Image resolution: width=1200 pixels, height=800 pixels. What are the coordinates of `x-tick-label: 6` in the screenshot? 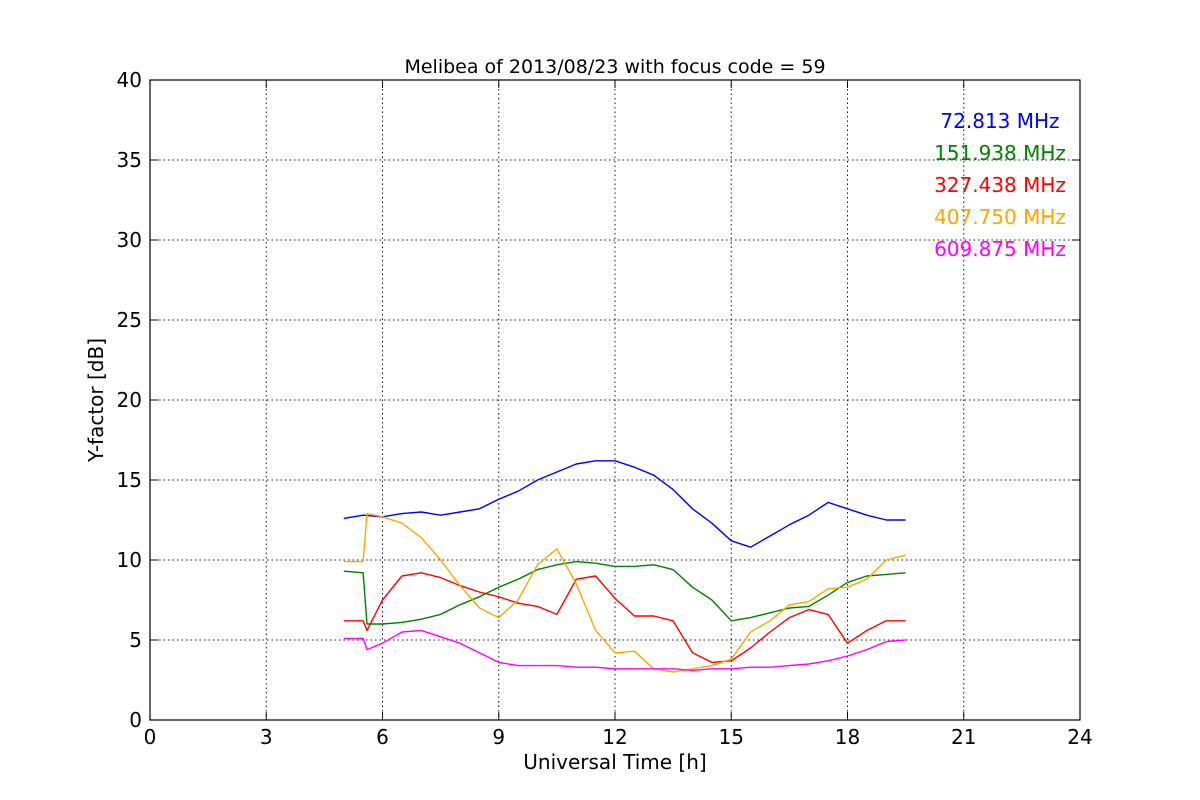 It's located at (382, 737).